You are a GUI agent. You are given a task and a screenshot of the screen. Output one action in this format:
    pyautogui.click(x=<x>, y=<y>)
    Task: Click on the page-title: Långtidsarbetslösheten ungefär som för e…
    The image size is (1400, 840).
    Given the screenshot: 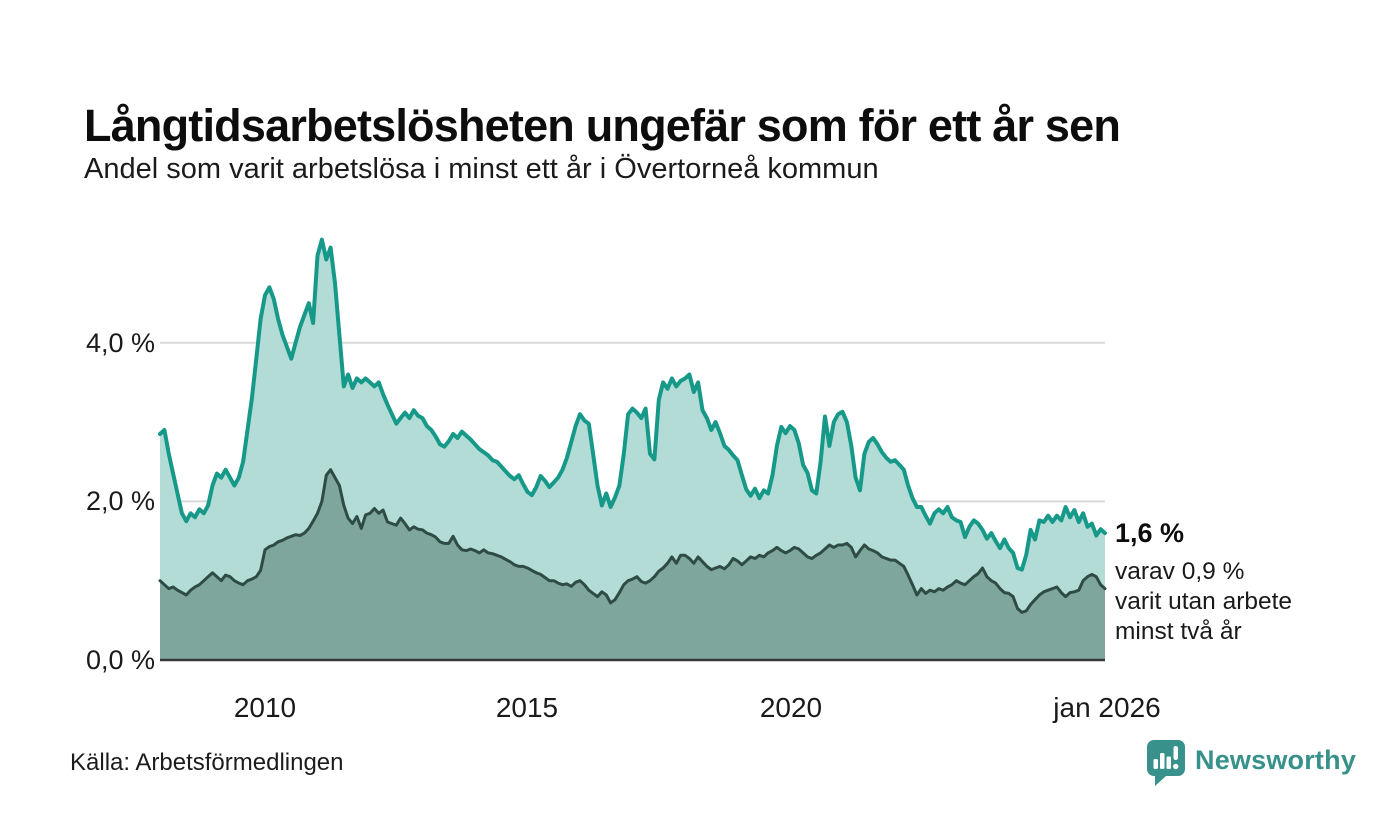 What is the action you would take?
    pyautogui.click(x=602, y=126)
    